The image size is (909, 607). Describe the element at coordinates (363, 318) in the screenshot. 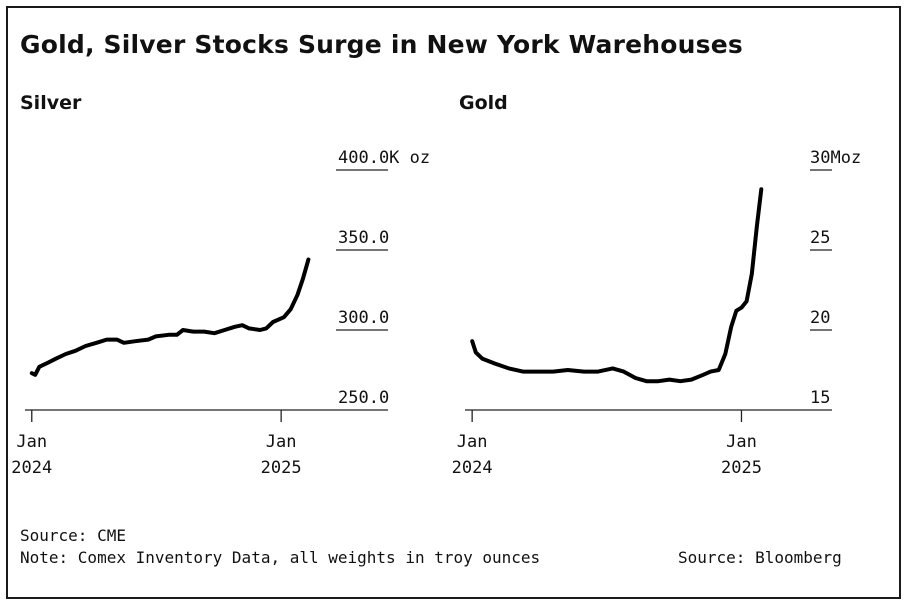

I see `y-tick-label: 300.0` at that location.